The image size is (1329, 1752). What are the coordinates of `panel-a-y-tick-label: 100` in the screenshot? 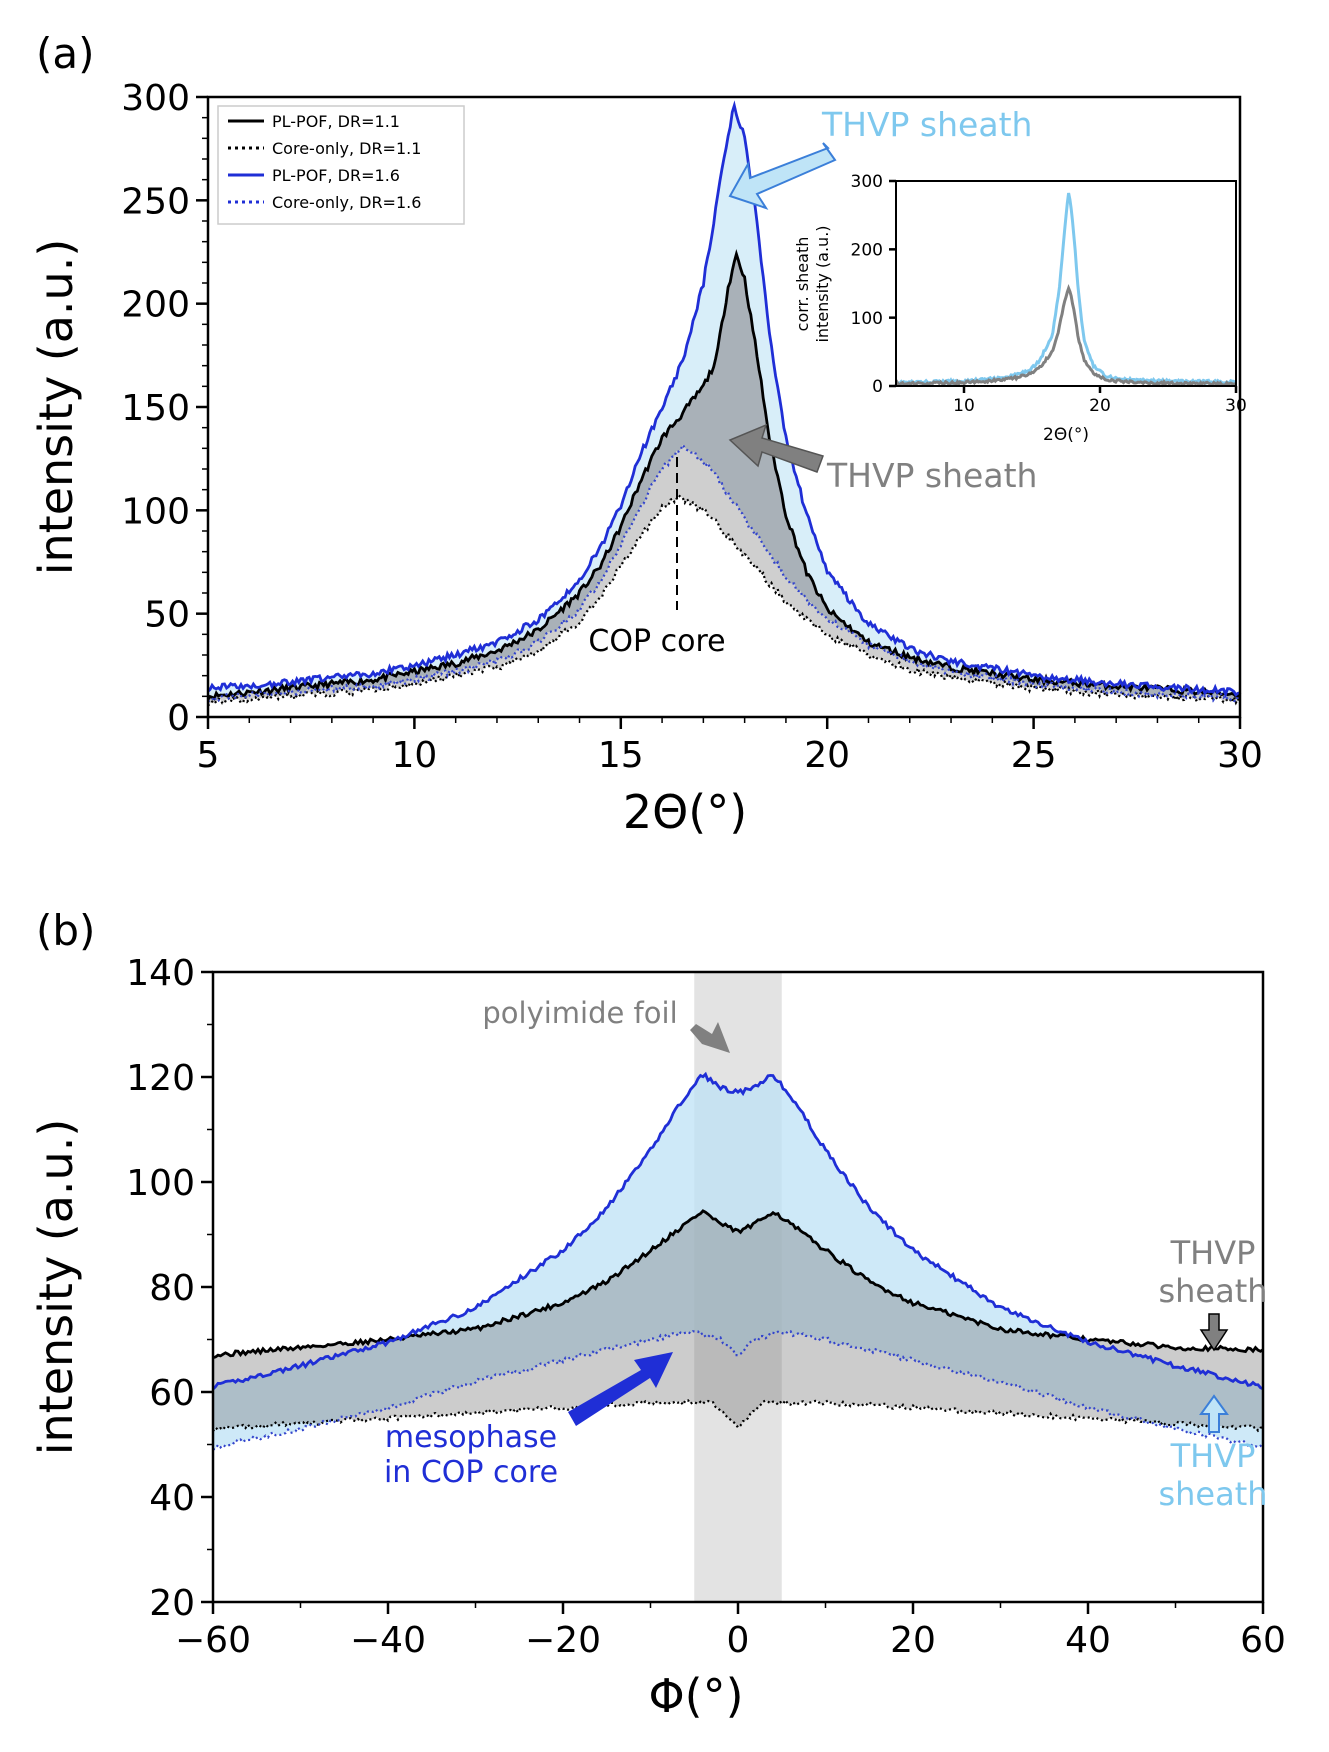 It's located at (155, 511).